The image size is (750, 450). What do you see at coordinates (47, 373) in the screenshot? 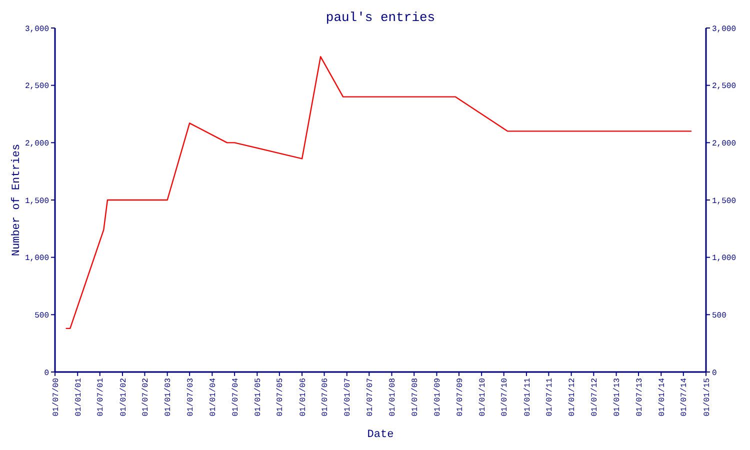
I see `y-tick-label: 0` at bounding box center [47, 373].